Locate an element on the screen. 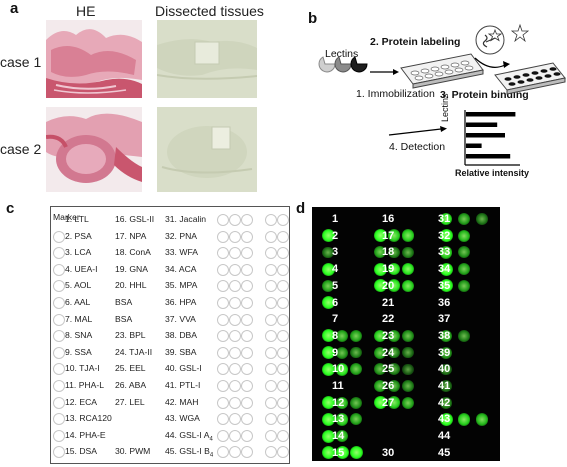 The height and width of the screenshot is (467, 567). array-row-label: 7 is located at coordinates (335, 319).